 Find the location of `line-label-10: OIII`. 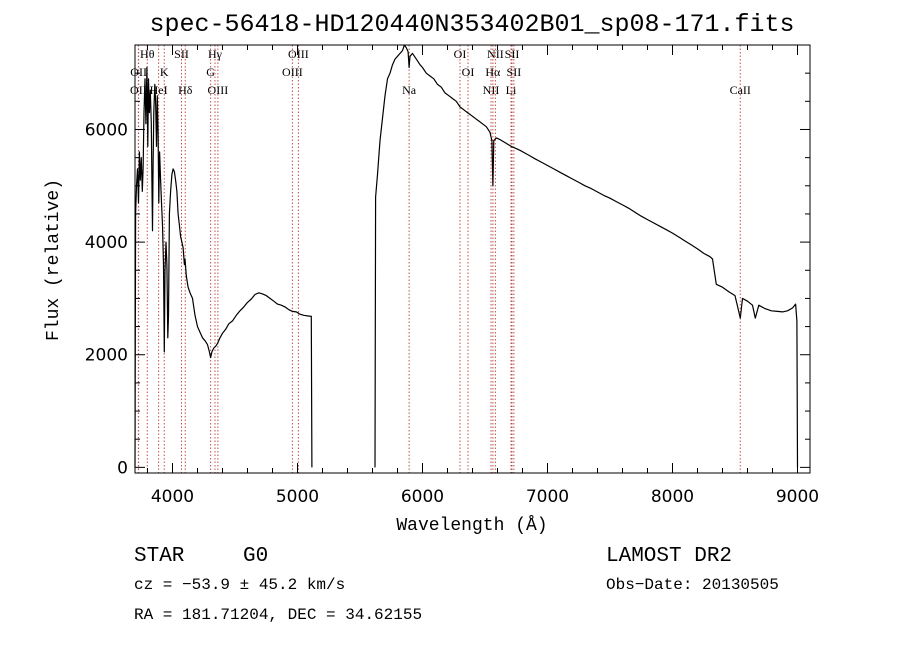

line-label-10: OIII is located at coordinates (292, 72).